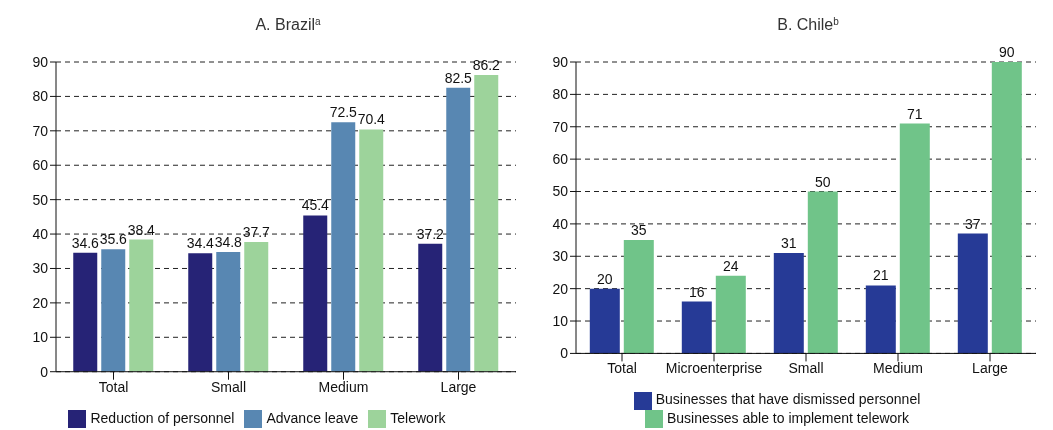 The height and width of the screenshot is (430, 1053). I want to click on data-label: 16, so click(697, 291).